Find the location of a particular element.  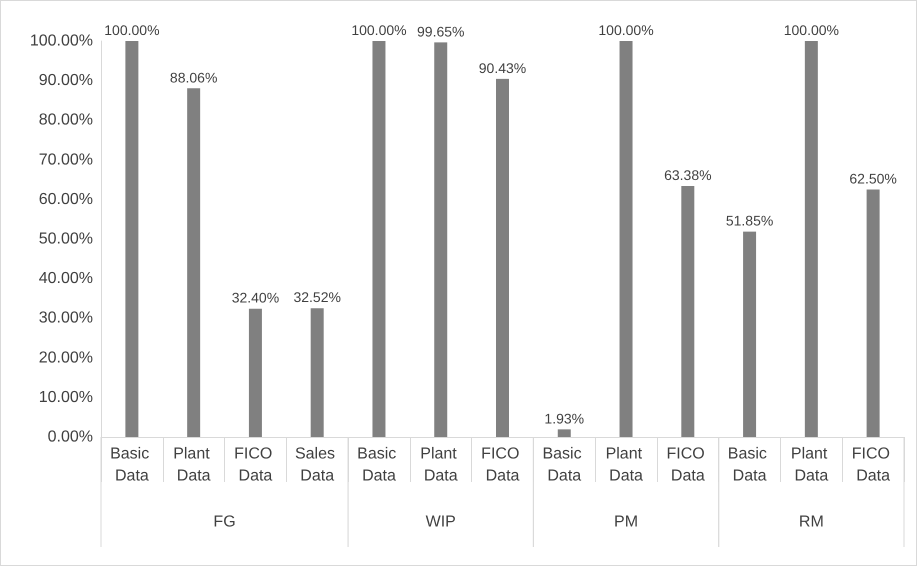

data-label: 32.40% is located at coordinates (256, 298).